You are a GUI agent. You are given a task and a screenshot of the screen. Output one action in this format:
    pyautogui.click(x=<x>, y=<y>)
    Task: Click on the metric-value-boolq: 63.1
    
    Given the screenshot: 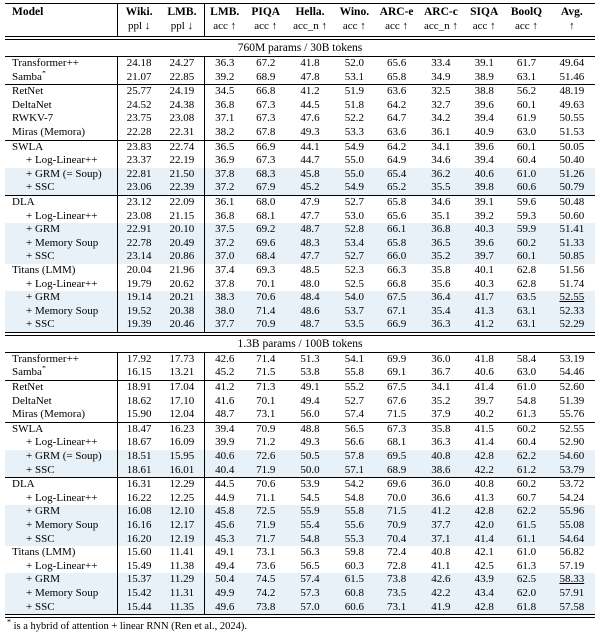 What is the action you would take?
    pyautogui.click(x=526, y=311)
    